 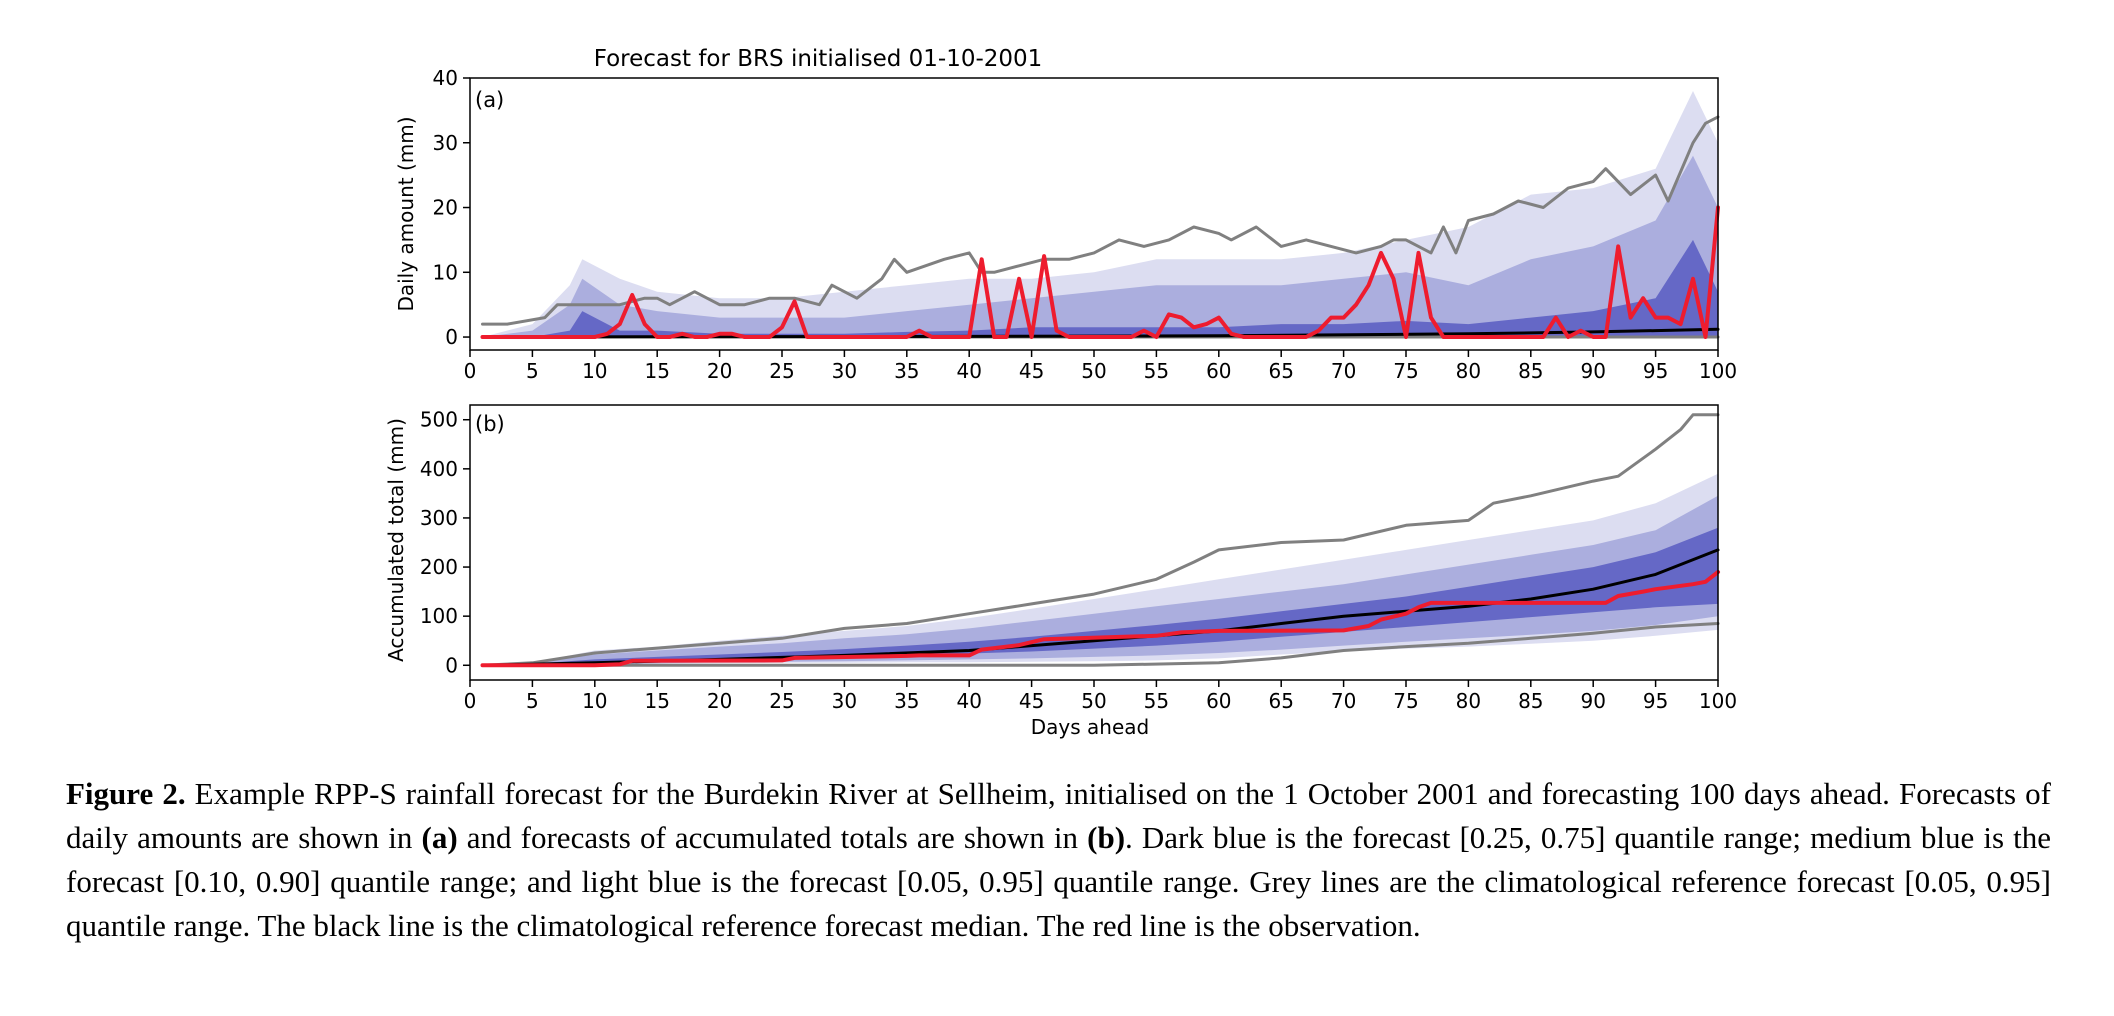 What do you see at coordinates (818, 59) in the screenshot?
I see `figure-title: Forecast for BRS initialised 01-10-2001` at bounding box center [818, 59].